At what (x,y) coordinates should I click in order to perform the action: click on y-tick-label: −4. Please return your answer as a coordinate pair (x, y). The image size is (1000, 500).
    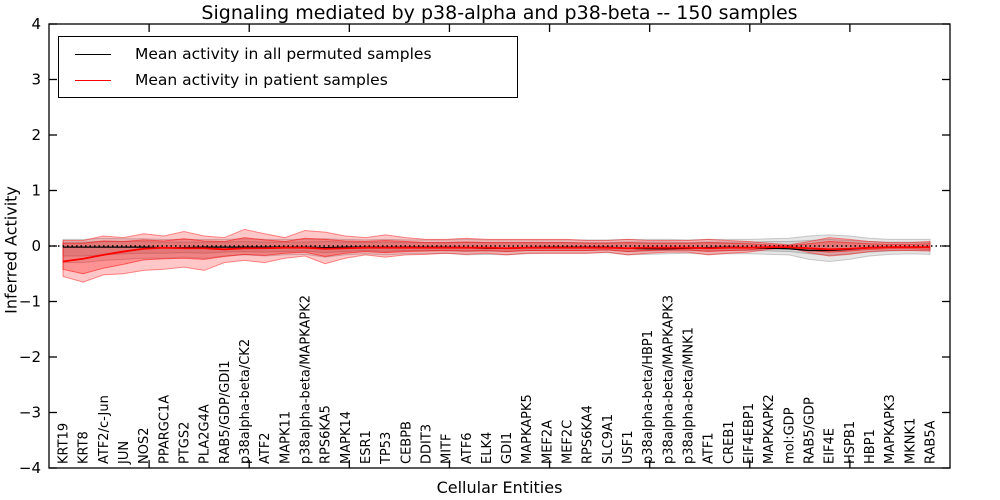
    Looking at the image, I should click on (30, 468).